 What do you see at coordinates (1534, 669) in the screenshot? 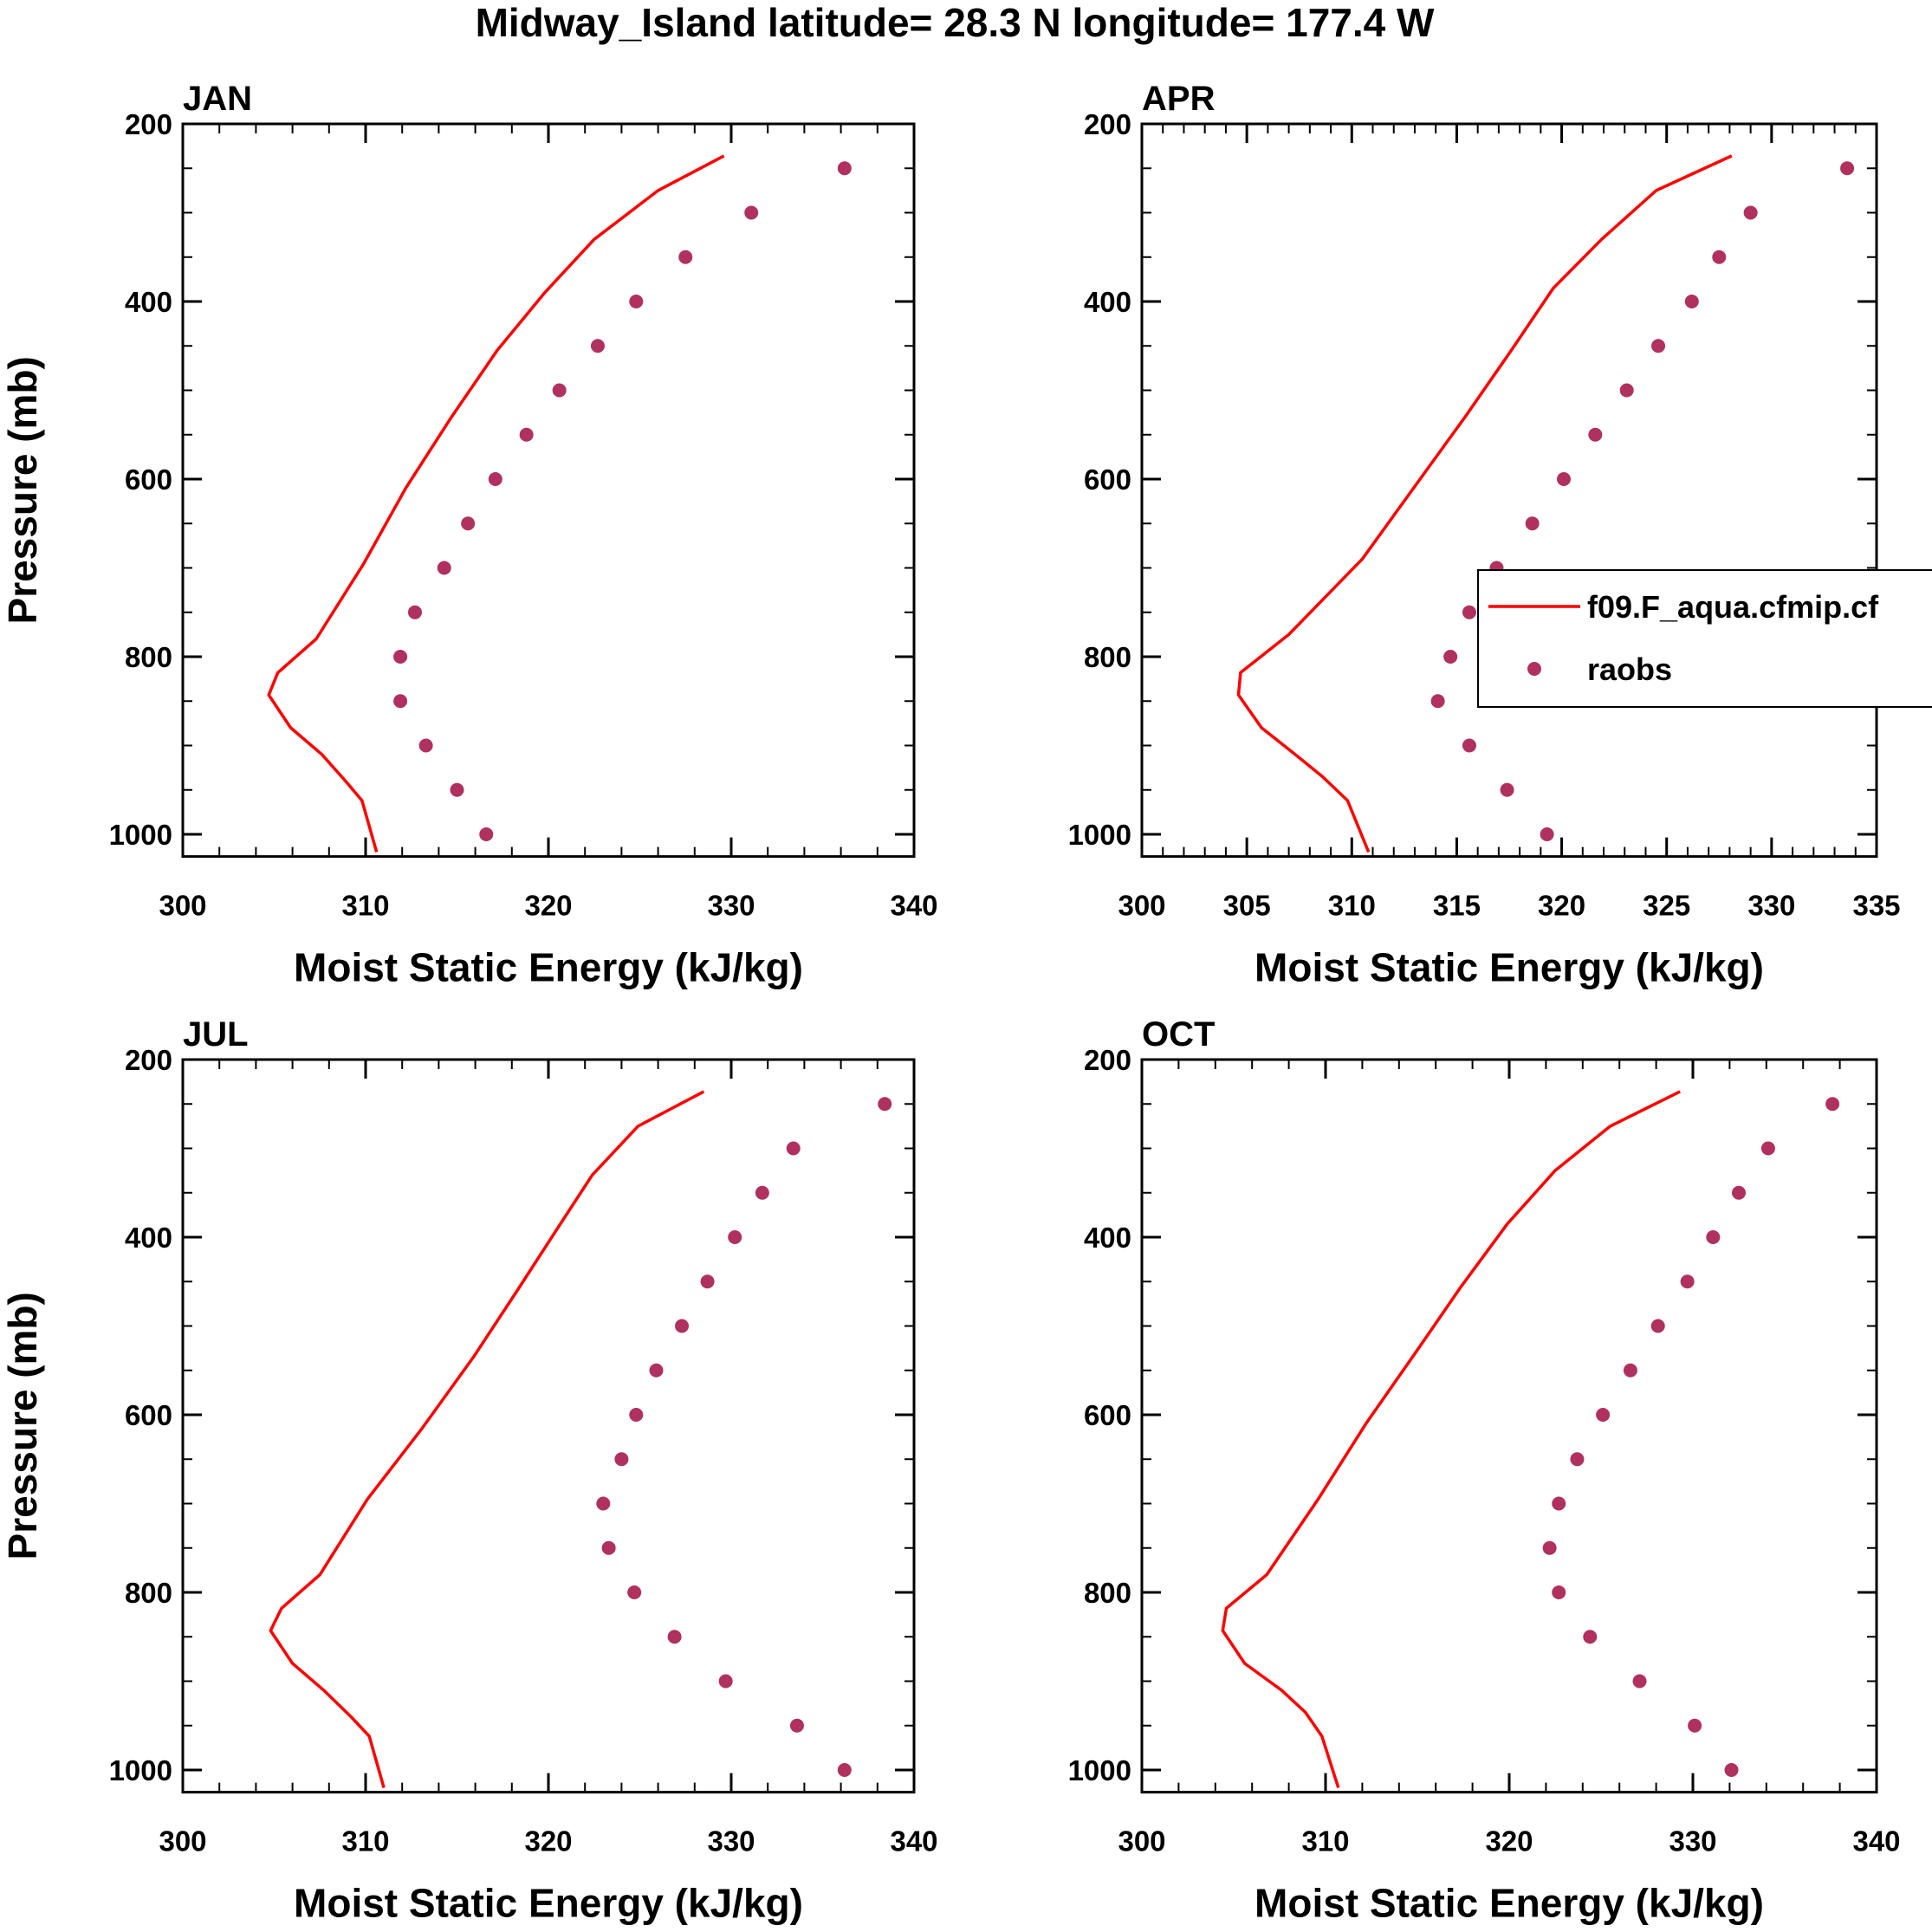
I see `legend-obs-marker` at bounding box center [1534, 669].